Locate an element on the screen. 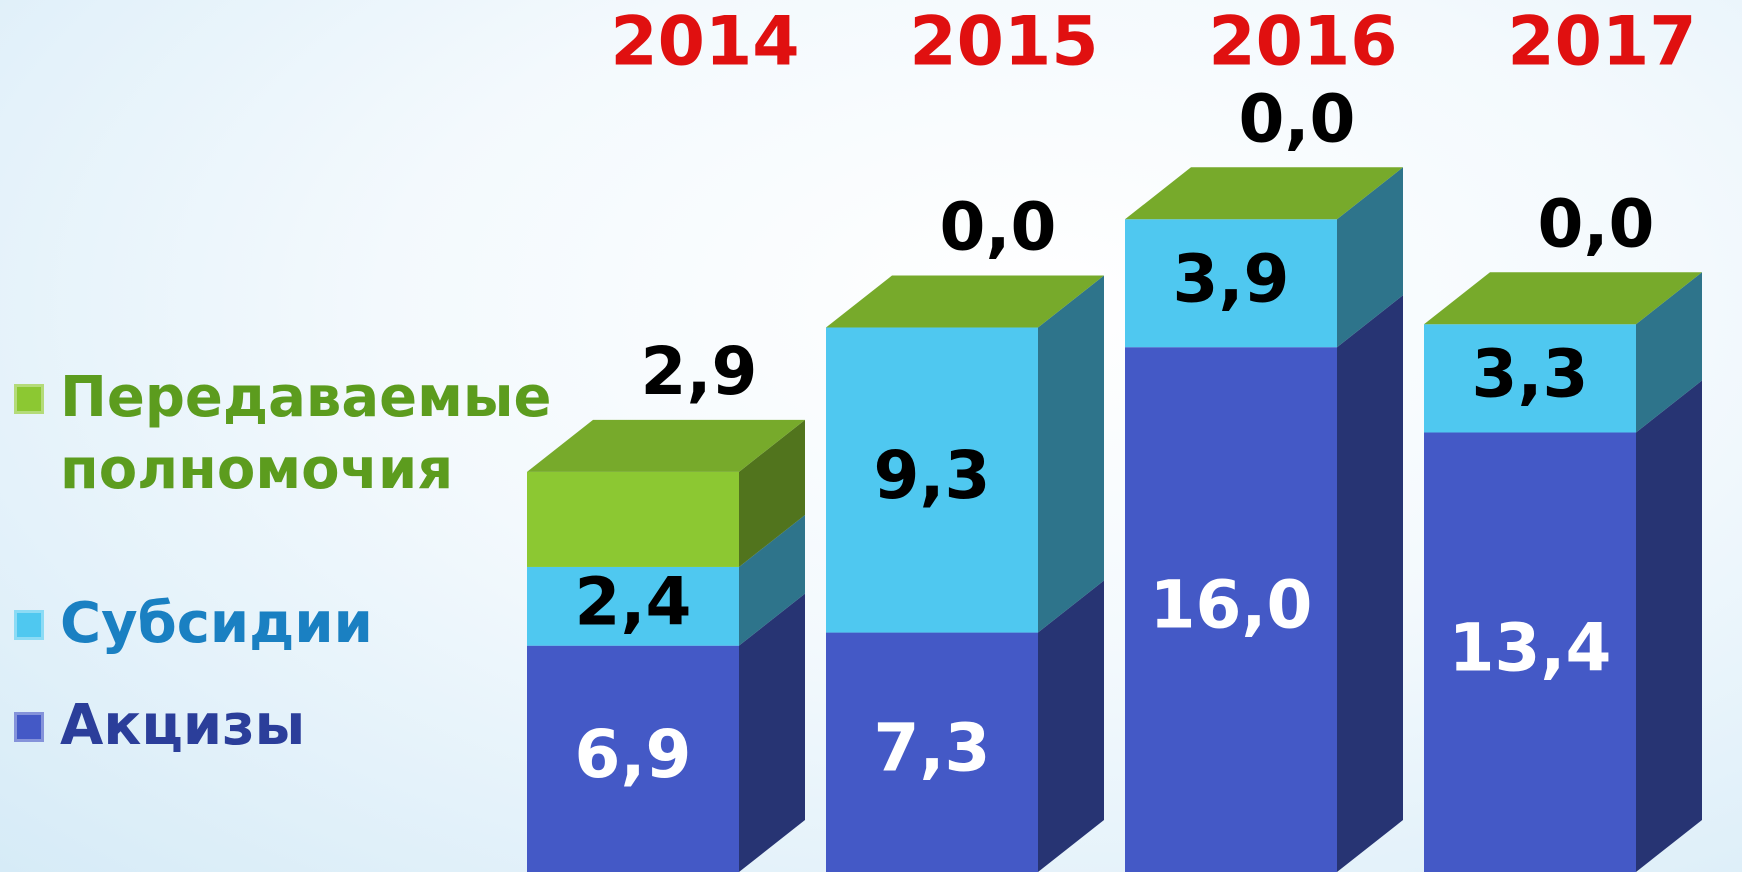 The image size is (1742, 872). value-label: 6,9 is located at coordinates (633, 754).